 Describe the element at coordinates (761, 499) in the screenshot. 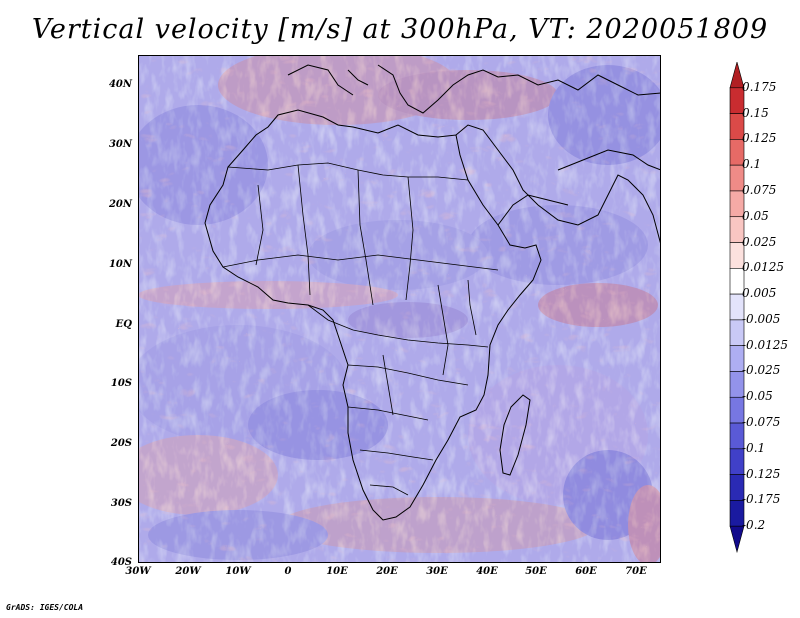

I see `colorbar-label: -0.175` at that location.